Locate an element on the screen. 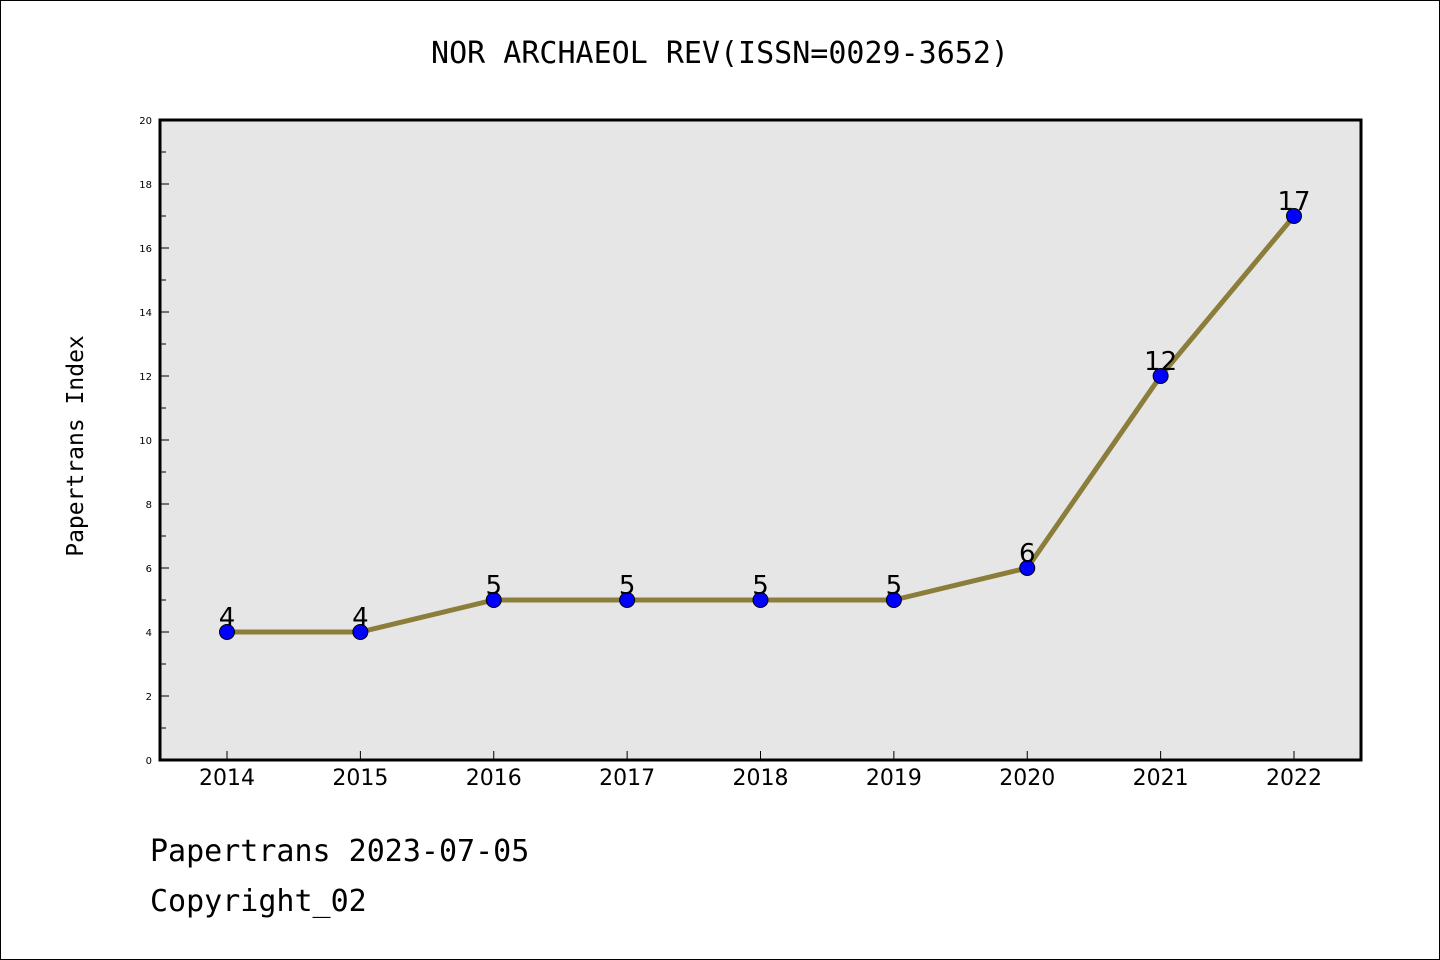 The image size is (1440, 960). x-tick-label: 2016 is located at coordinates (494, 778).